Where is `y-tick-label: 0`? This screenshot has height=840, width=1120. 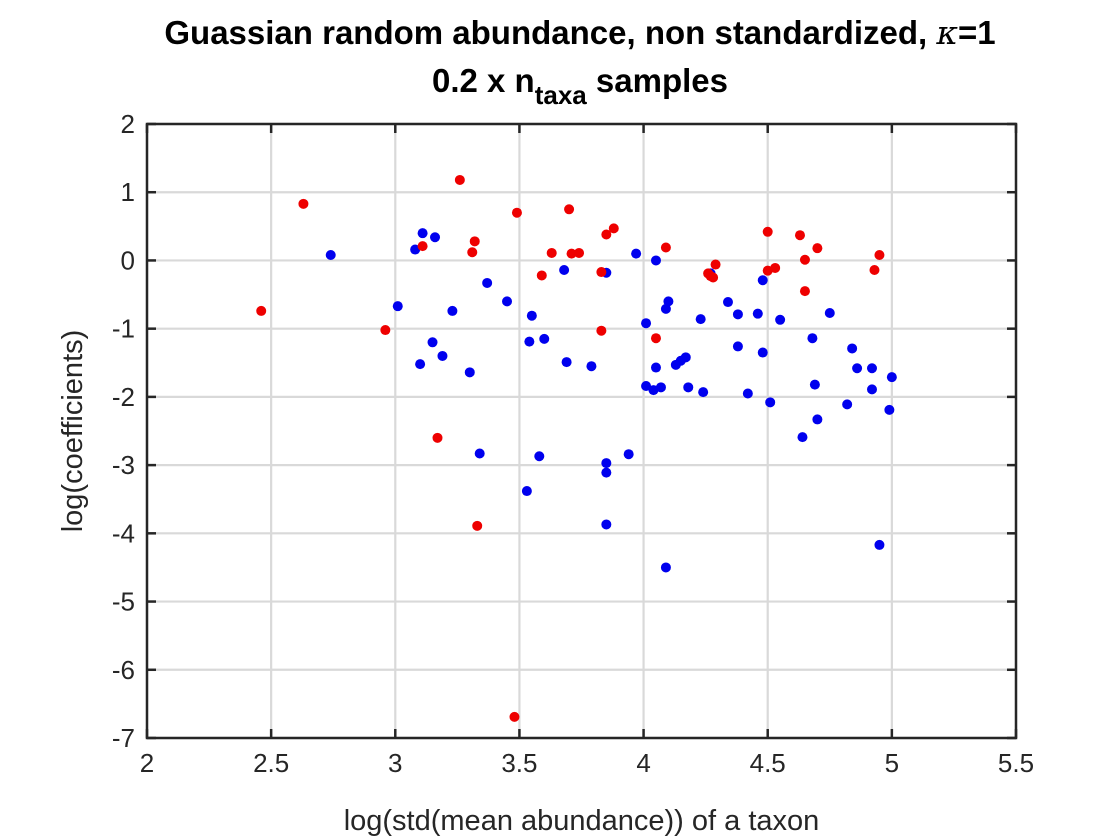
y-tick-label: 0 is located at coordinates (128, 260).